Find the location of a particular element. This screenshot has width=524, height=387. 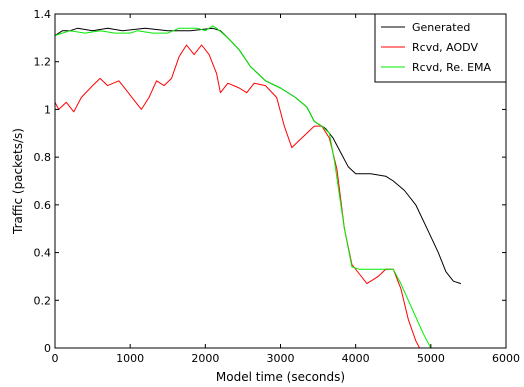

x-tick-label: 1000 is located at coordinates (130, 358).